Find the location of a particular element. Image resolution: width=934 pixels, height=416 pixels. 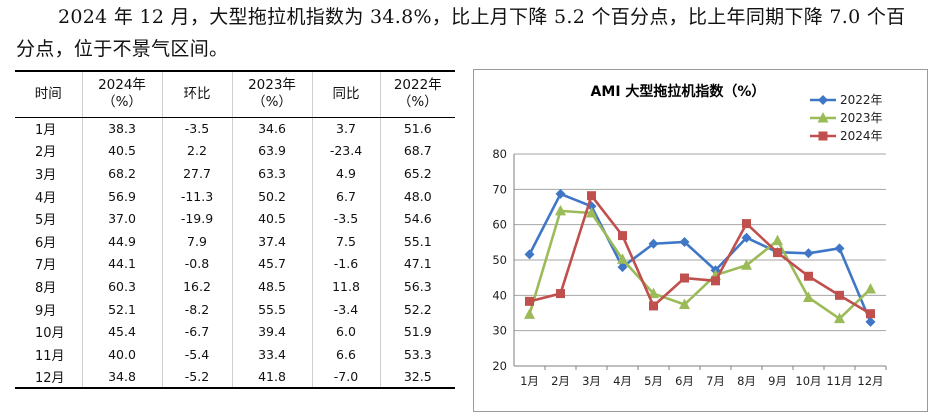

table-cell: 7.9 is located at coordinates (197, 241).